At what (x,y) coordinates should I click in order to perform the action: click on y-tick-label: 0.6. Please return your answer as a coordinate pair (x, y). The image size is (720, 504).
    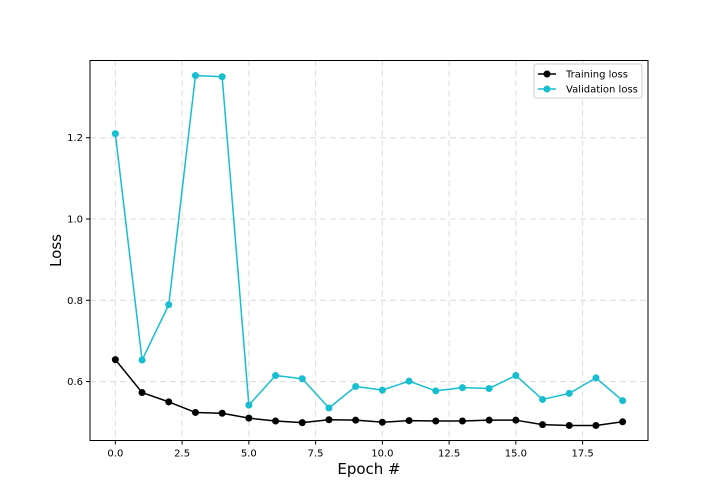
    Looking at the image, I should click on (75, 382).